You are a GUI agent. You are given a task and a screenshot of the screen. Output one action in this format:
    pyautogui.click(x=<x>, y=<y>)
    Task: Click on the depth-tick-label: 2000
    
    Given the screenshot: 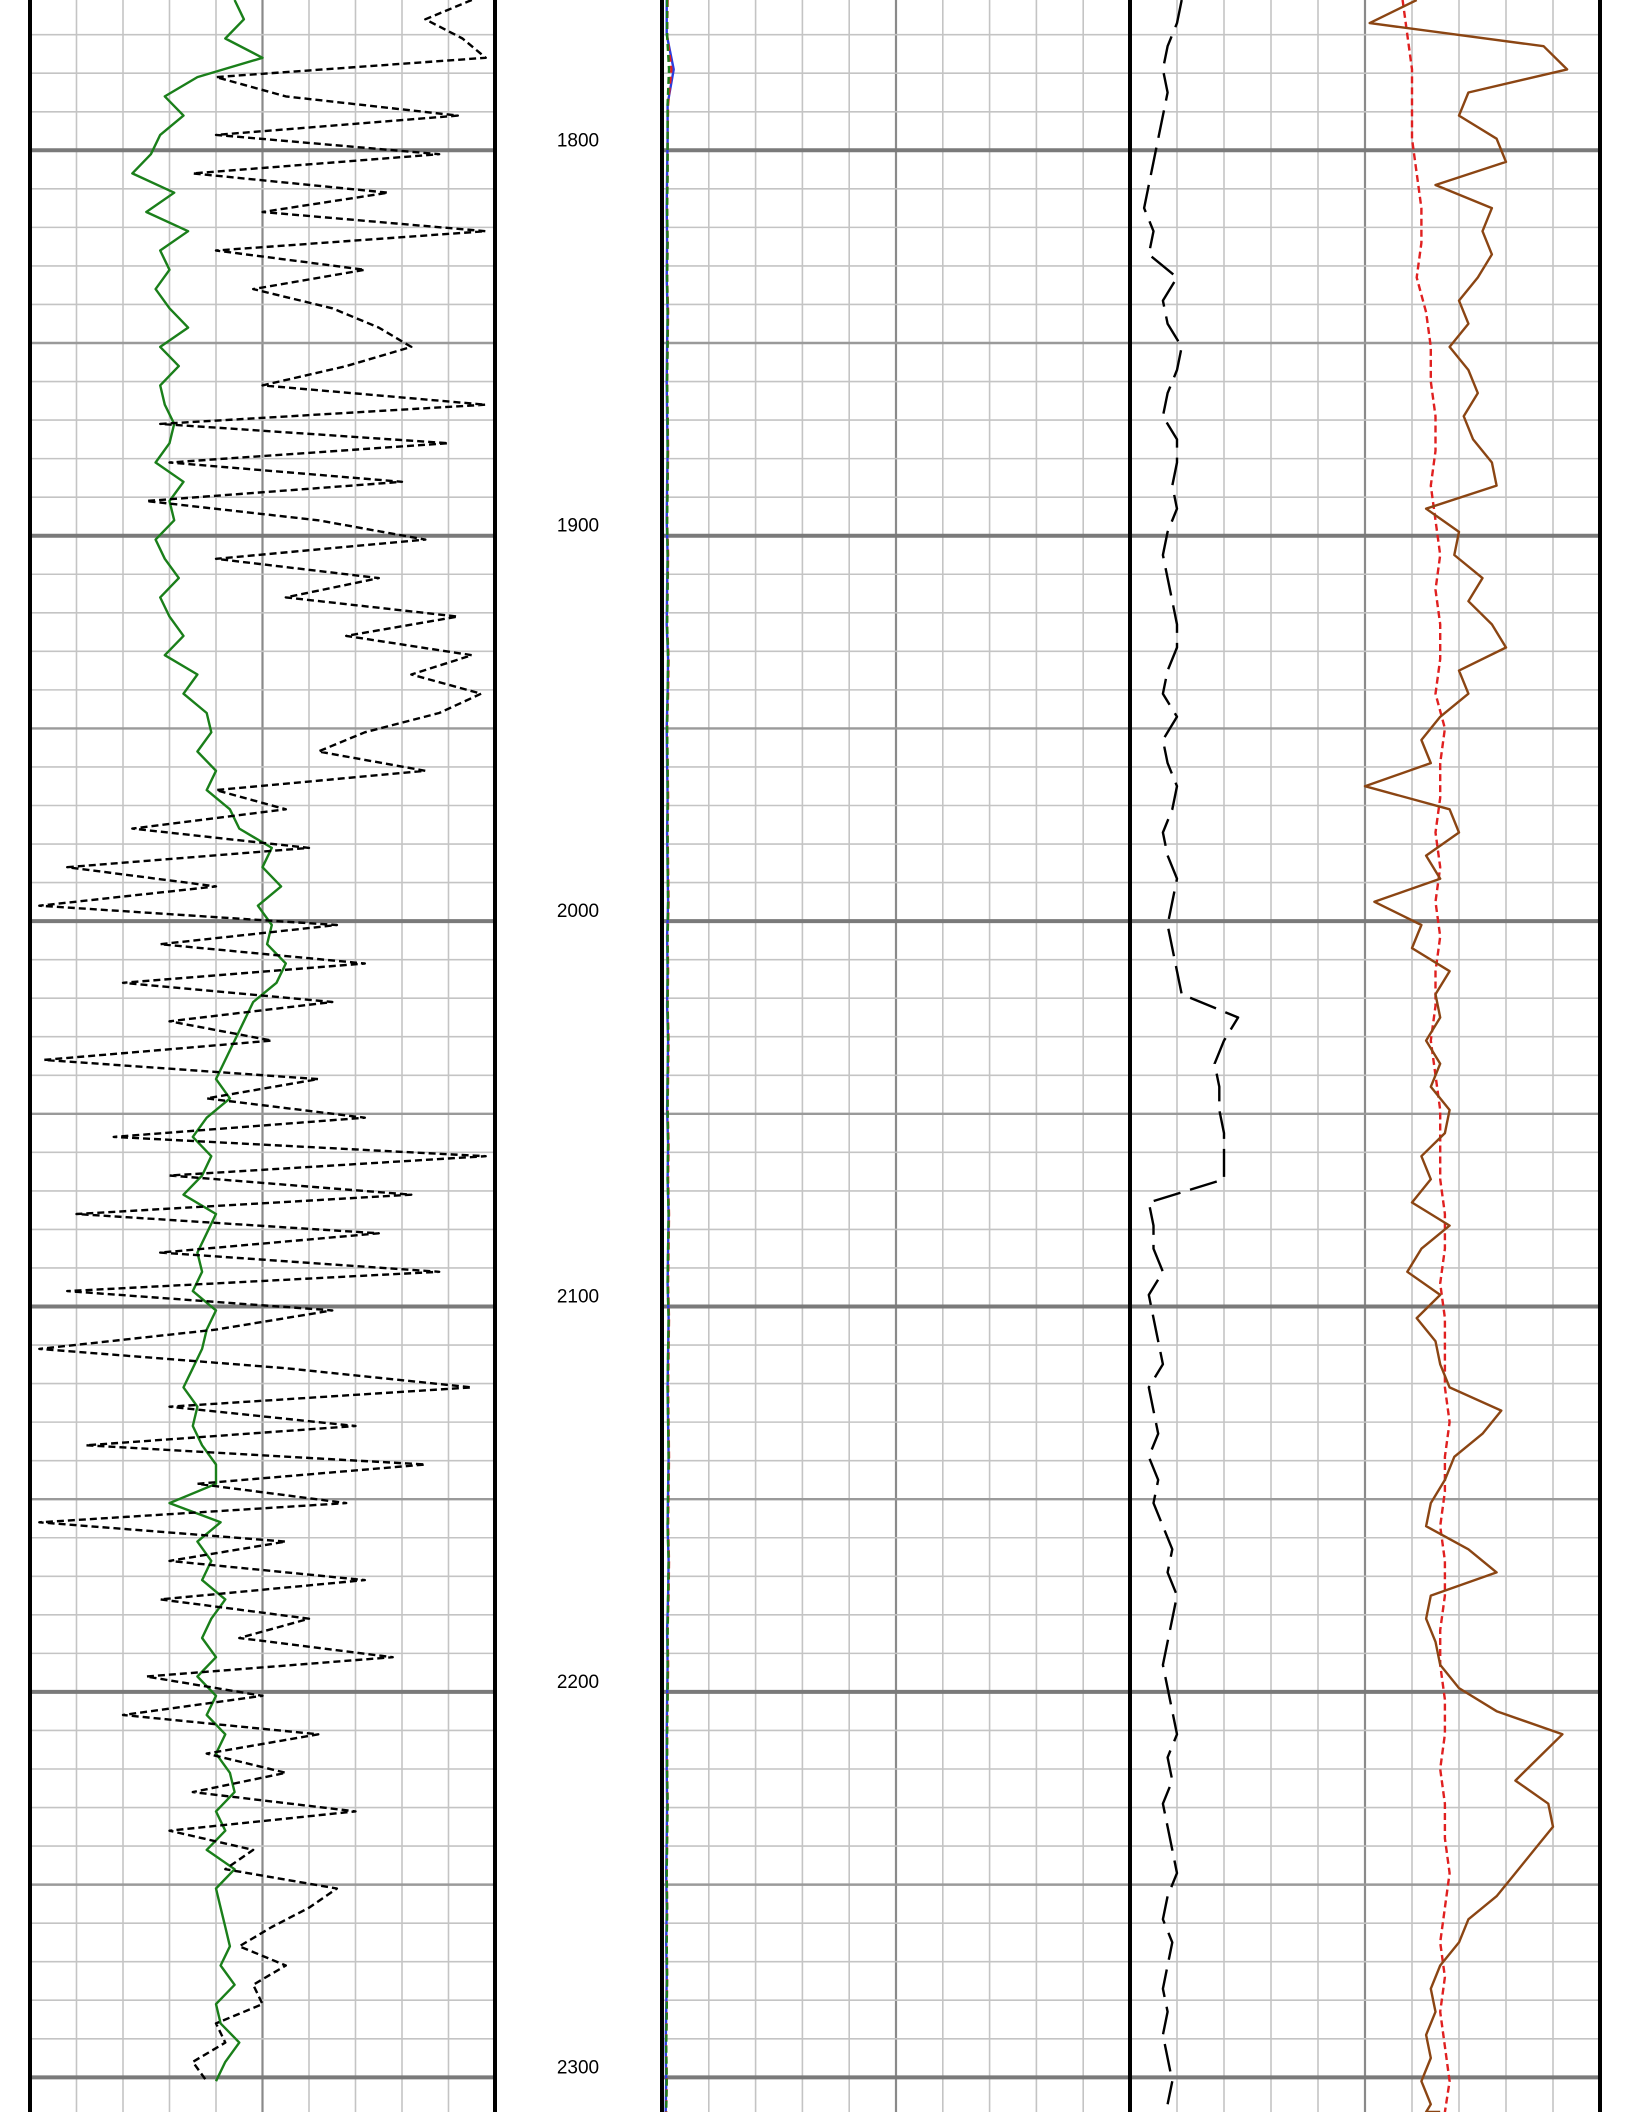 What is the action you would take?
    pyautogui.click(x=578, y=911)
    